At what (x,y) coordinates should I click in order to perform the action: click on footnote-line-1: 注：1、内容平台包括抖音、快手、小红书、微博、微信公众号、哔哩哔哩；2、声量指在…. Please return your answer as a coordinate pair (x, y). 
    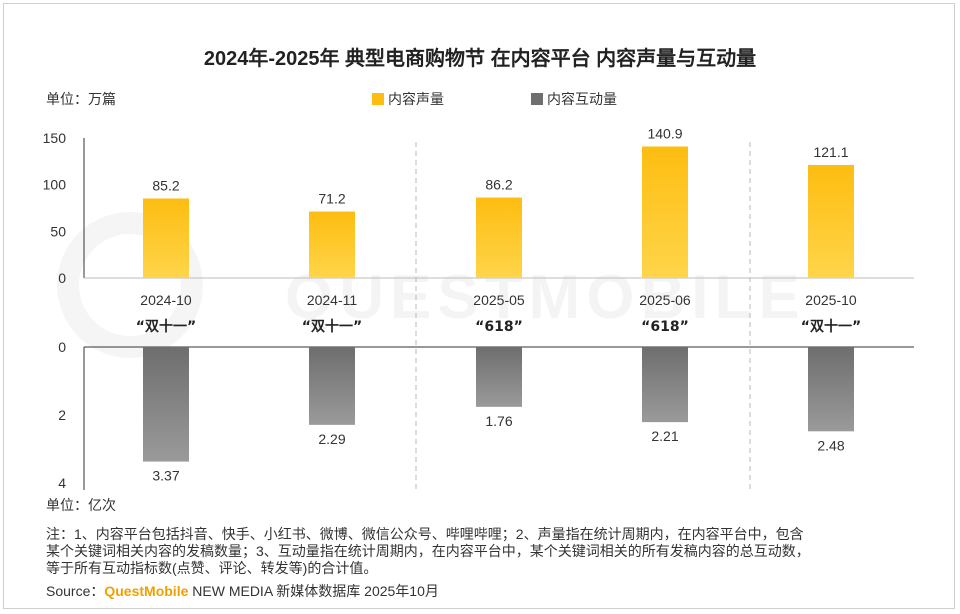
    Looking at the image, I should click on (425, 534).